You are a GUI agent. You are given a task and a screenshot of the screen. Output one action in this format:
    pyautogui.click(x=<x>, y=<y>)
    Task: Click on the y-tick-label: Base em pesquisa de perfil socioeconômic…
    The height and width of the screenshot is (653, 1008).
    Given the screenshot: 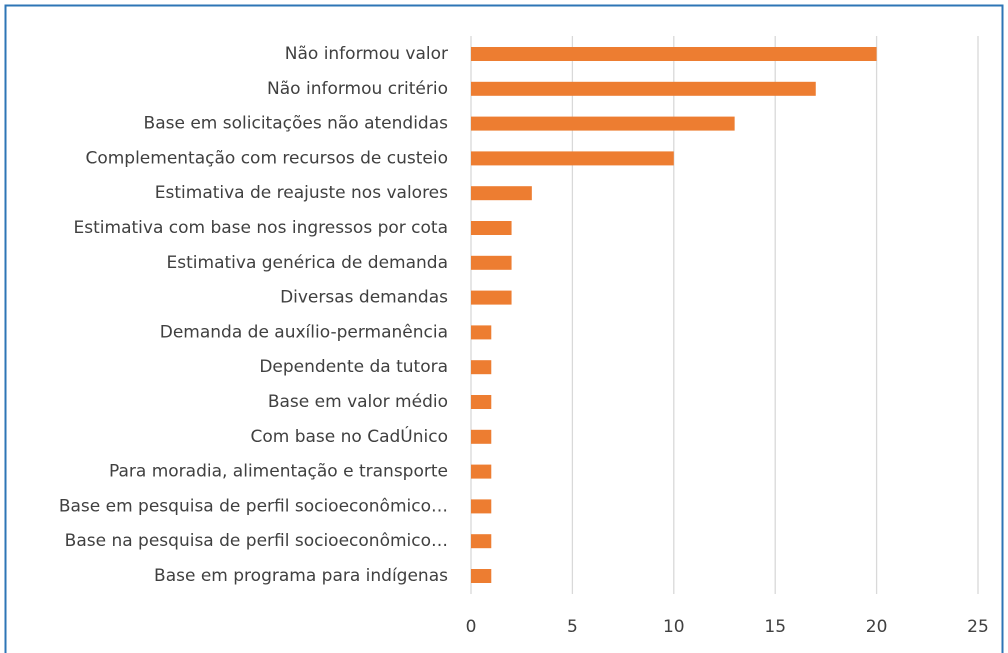 What is the action you would take?
    pyautogui.click(x=253, y=506)
    